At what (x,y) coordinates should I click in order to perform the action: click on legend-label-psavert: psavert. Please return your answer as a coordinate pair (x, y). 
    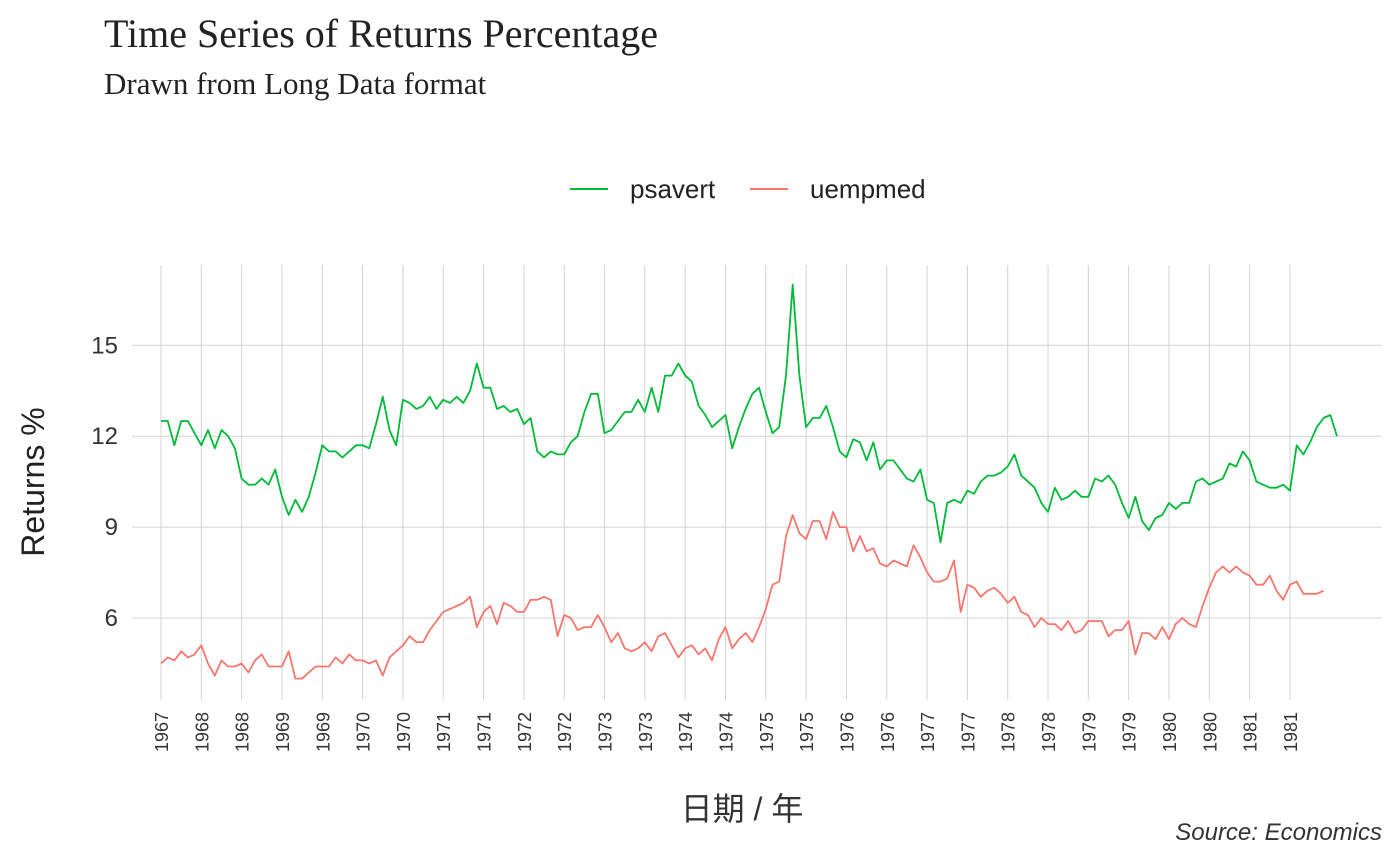
    Looking at the image, I should click on (673, 189).